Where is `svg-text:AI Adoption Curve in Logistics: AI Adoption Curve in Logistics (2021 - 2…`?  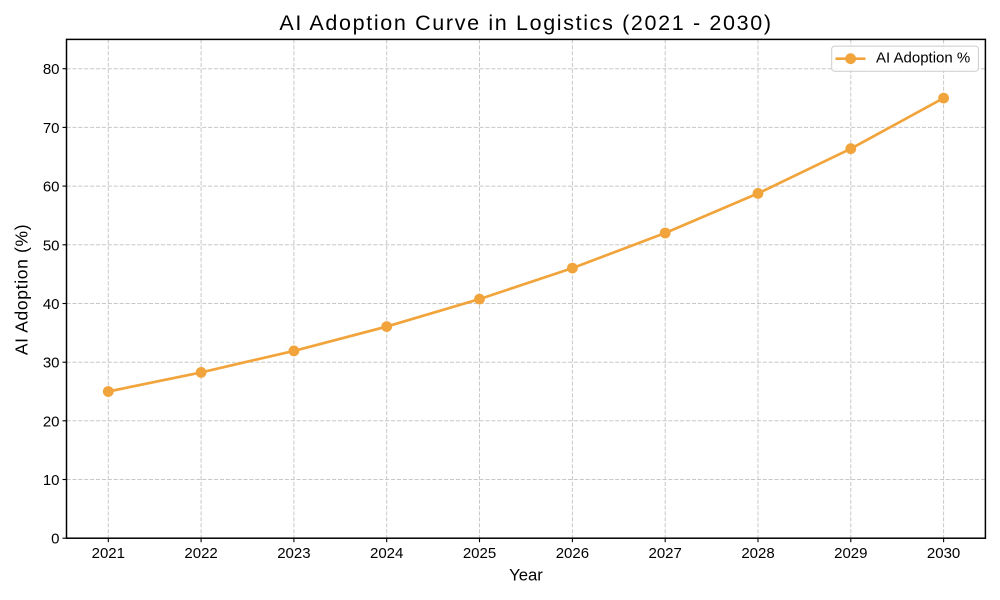
svg-text:AI Adoption Curve in Logistics: AI Adoption Curve in Logistics (2021 - 2… is located at coordinates (525, 23).